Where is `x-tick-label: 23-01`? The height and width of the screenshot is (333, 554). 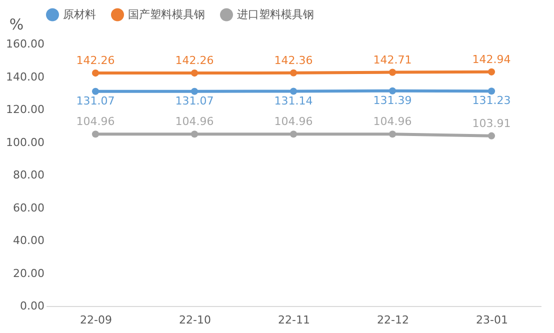 x-tick-label: 23-01 is located at coordinates (492, 320).